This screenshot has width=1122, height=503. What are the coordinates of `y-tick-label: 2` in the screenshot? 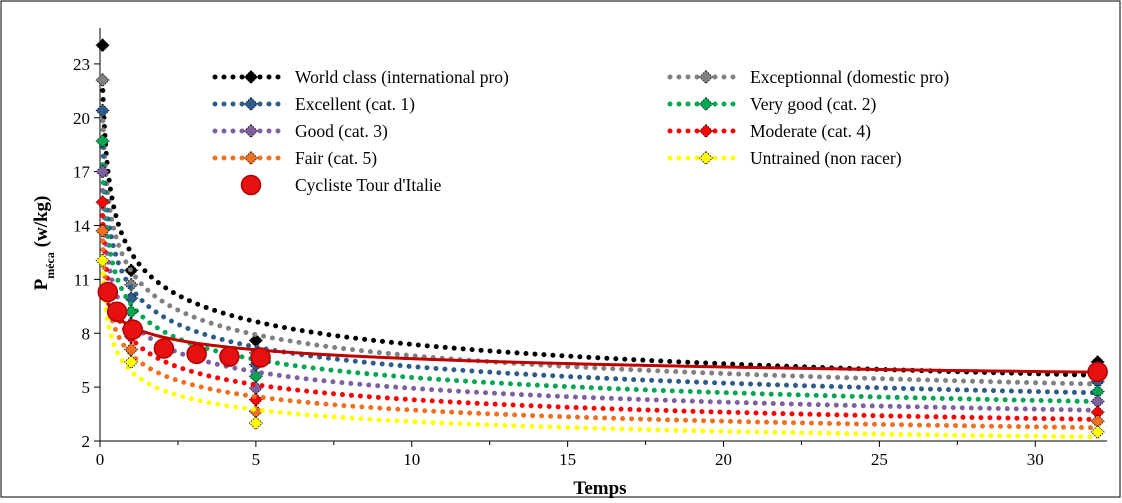 It's located at (86, 441).